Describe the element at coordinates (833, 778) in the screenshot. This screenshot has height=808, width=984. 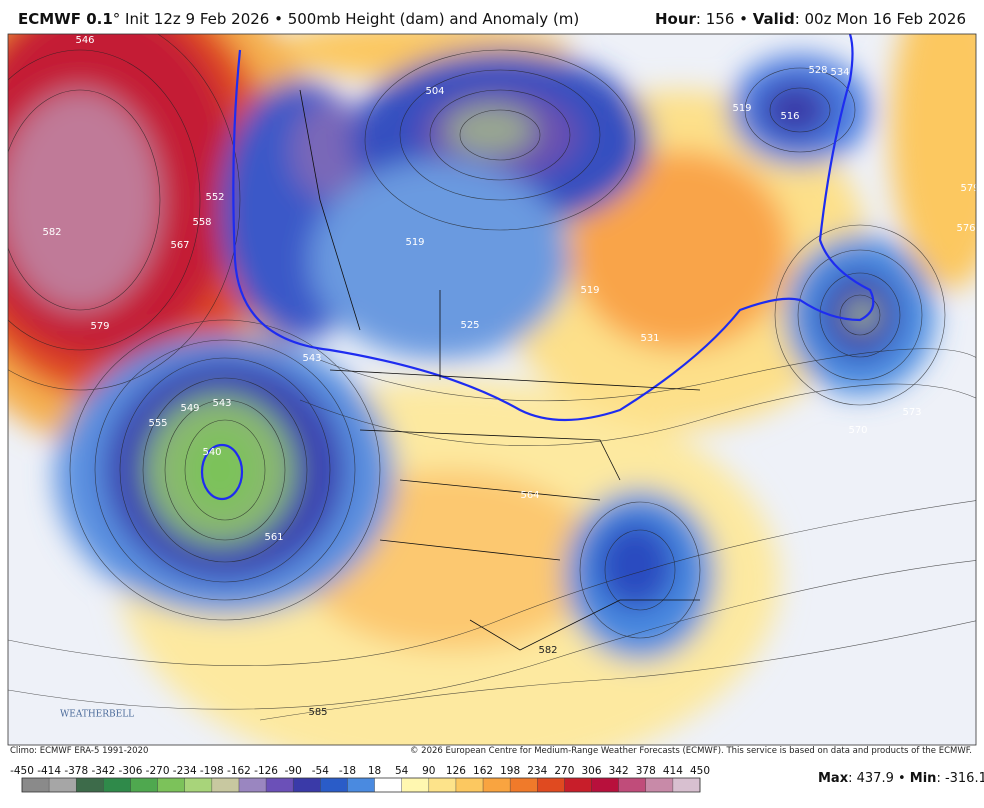
I see `stat-text: Max` at that location.